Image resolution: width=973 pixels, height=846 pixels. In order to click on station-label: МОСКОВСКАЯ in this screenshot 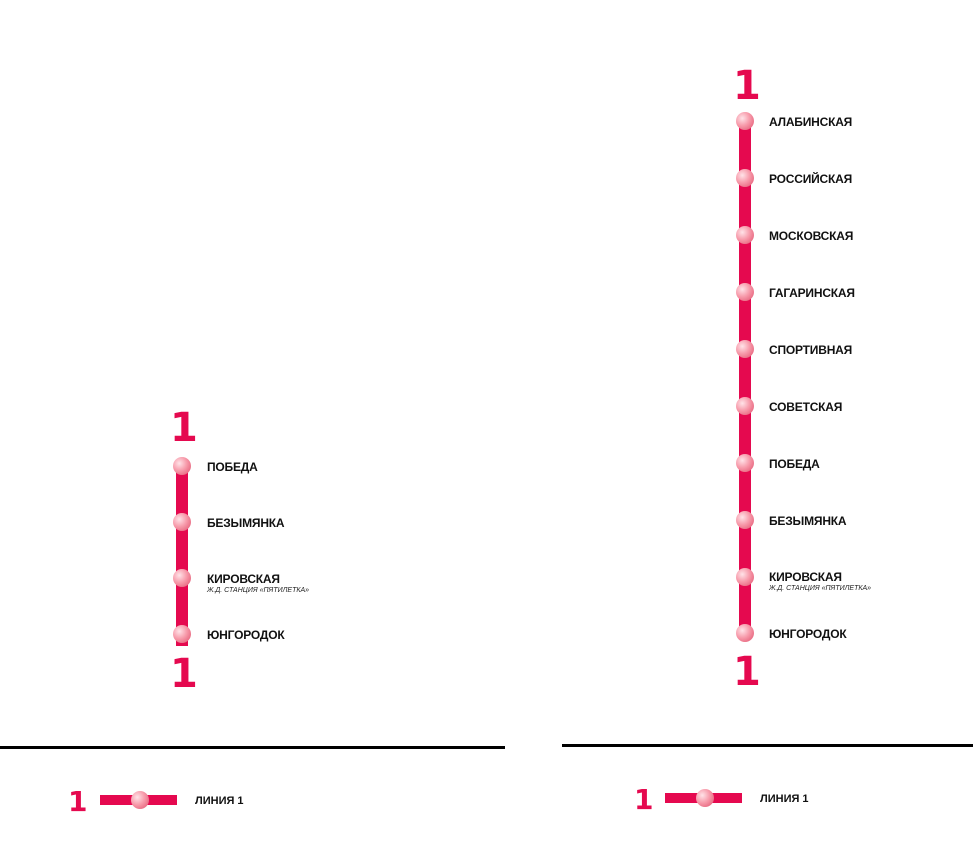, I will do `click(811, 236)`.